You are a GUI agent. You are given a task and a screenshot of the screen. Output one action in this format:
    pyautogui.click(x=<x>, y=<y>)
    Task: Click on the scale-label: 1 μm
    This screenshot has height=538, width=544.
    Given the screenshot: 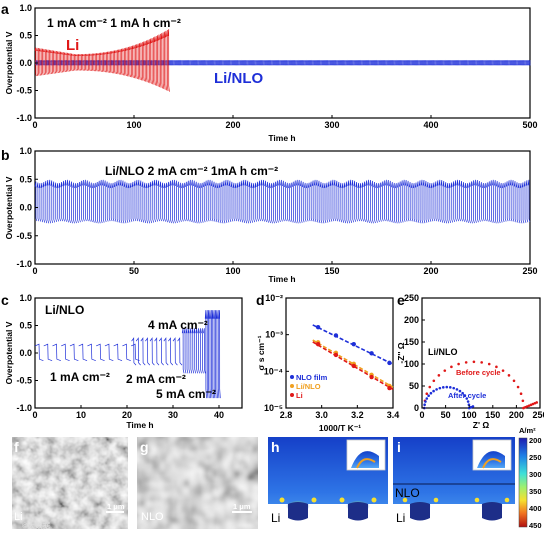 What is the action you would take?
    pyautogui.click(x=242, y=506)
    